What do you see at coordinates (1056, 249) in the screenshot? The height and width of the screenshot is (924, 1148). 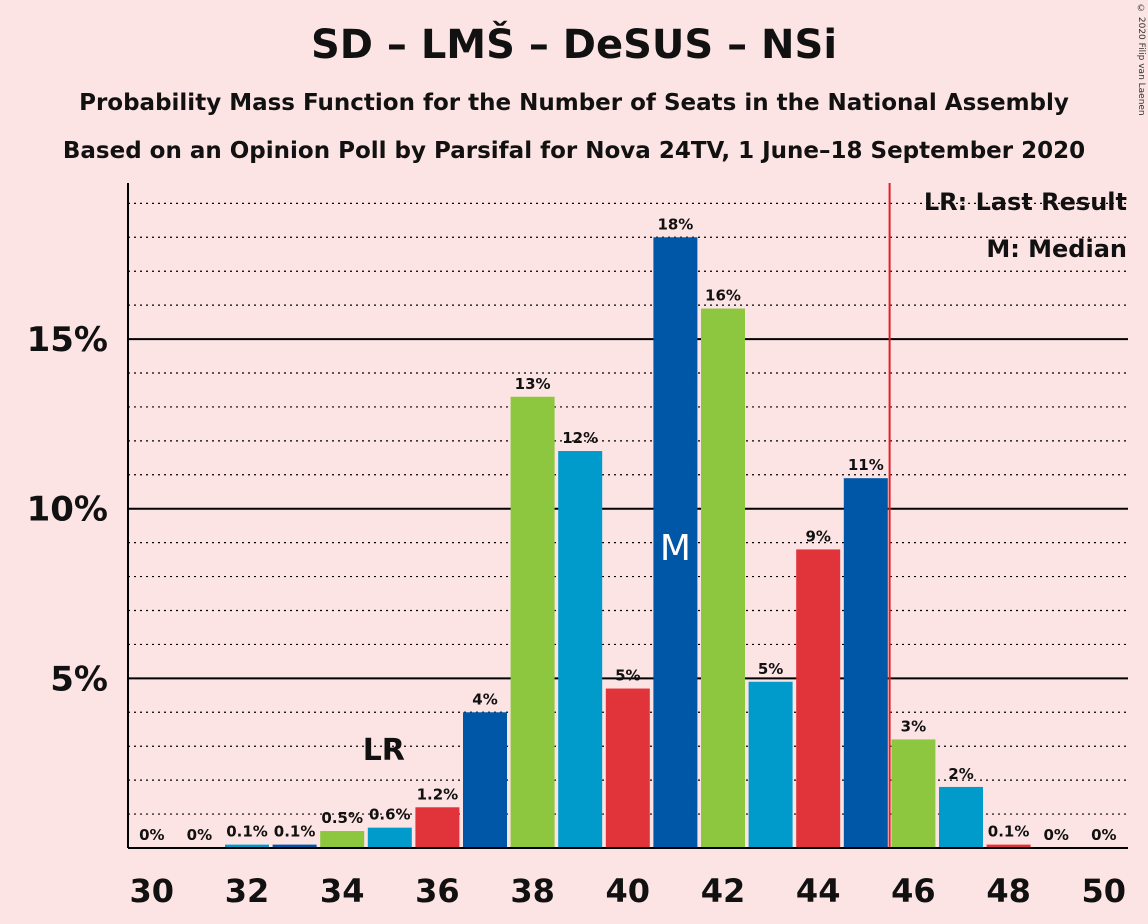 I see `legend-median: M: Median` at bounding box center [1056, 249].